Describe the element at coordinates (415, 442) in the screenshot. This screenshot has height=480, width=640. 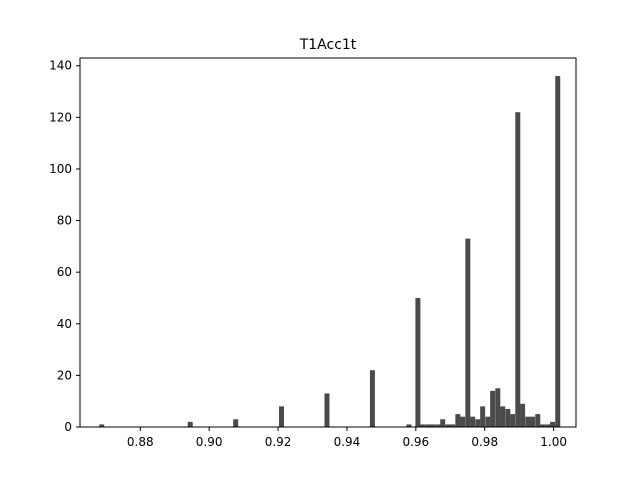
I see `x-tick-label: 0.96` at that location.